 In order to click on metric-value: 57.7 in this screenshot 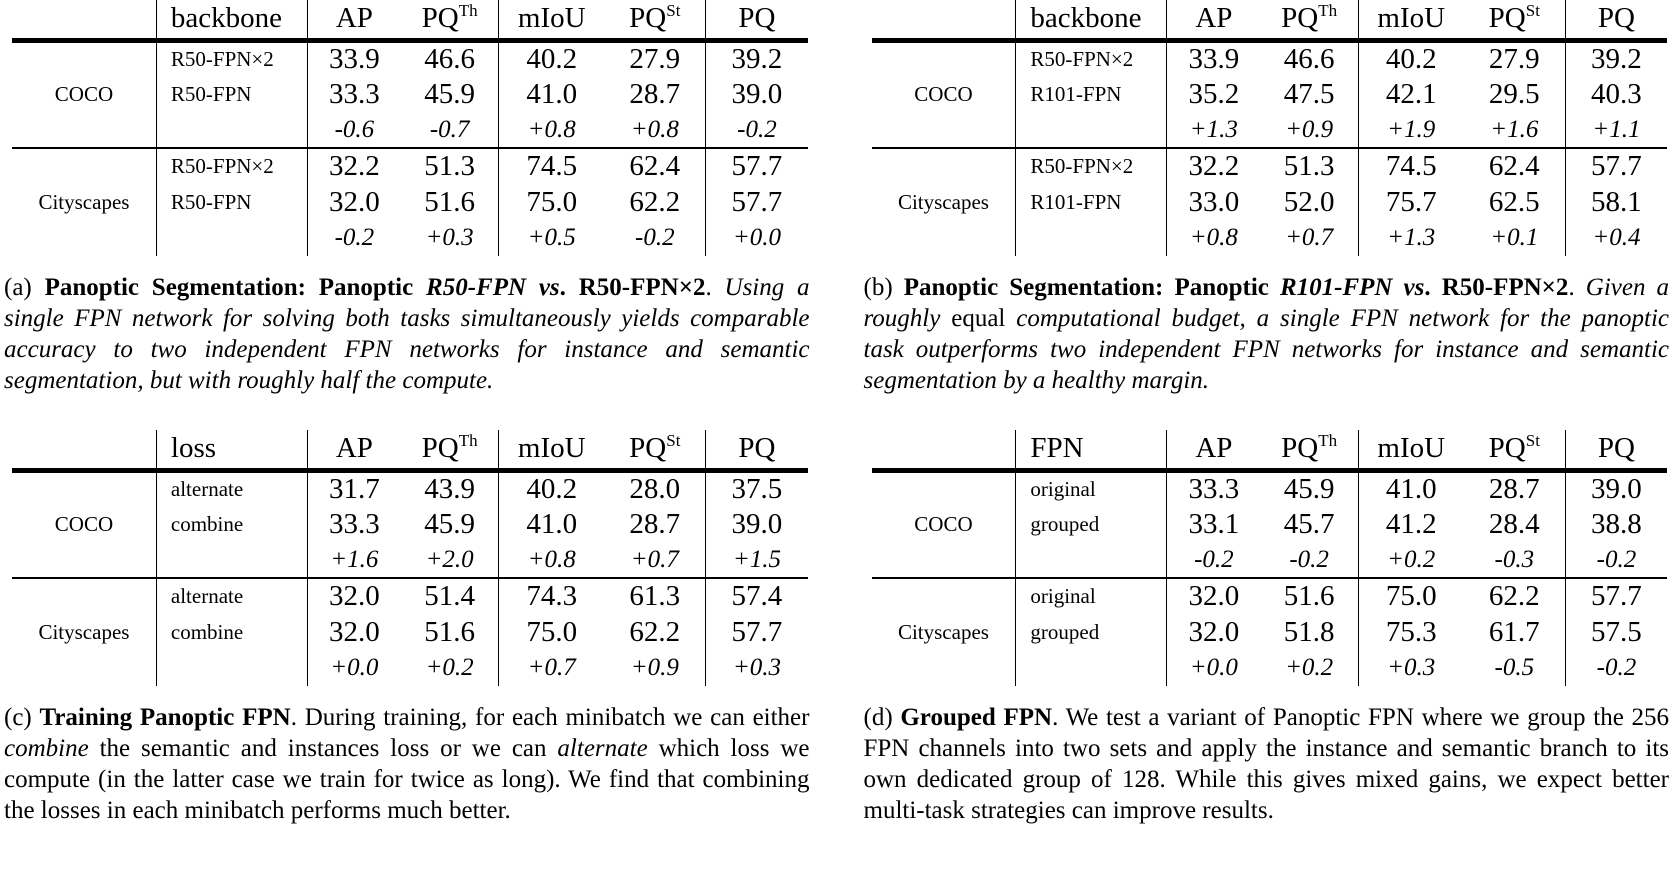, I will do `click(1616, 165)`.